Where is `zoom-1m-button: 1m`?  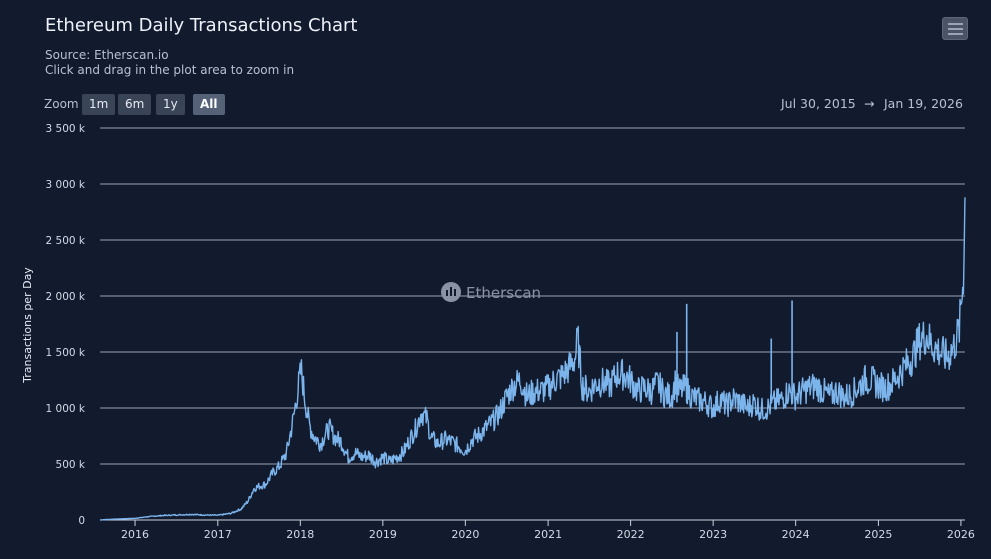
zoom-1m-button: 1m is located at coordinates (99, 104).